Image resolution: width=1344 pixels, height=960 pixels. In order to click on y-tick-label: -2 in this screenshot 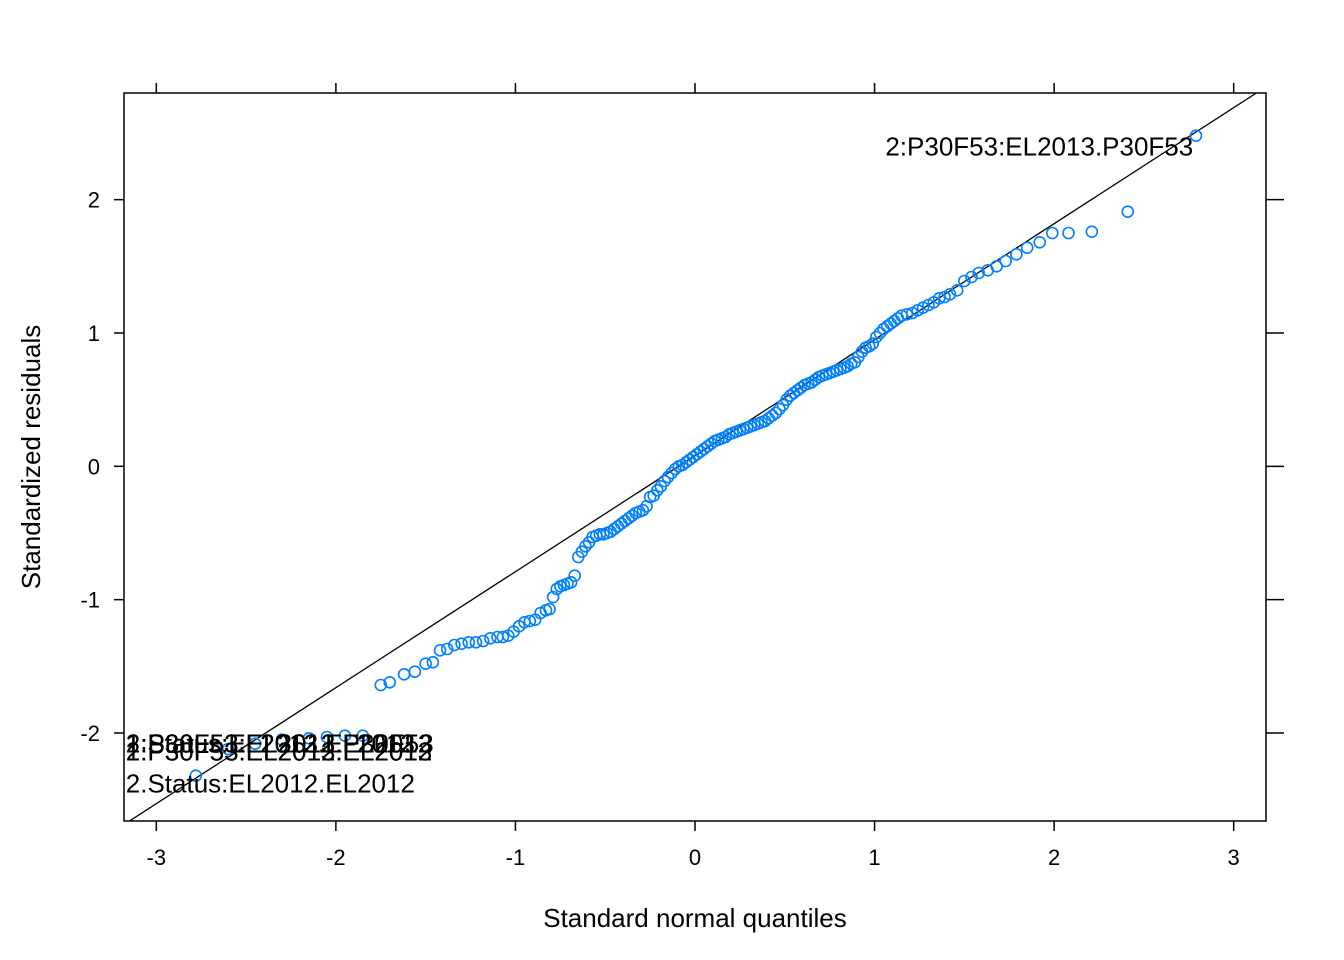, I will do `click(90, 733)`.